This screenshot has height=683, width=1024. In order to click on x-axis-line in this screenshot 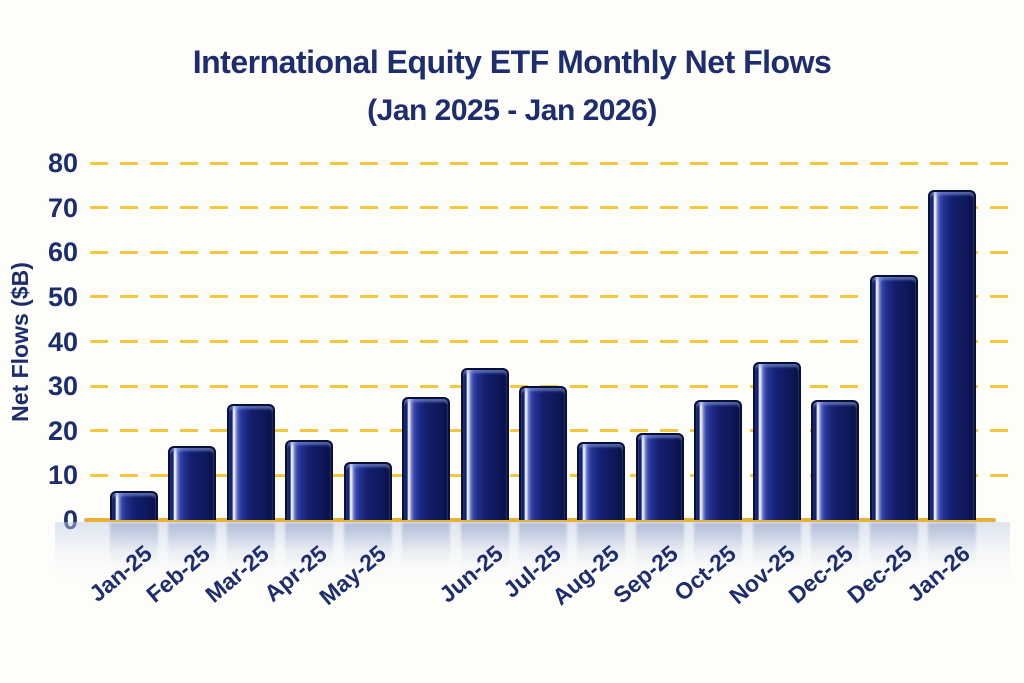, I will do `click(540, 520)`.